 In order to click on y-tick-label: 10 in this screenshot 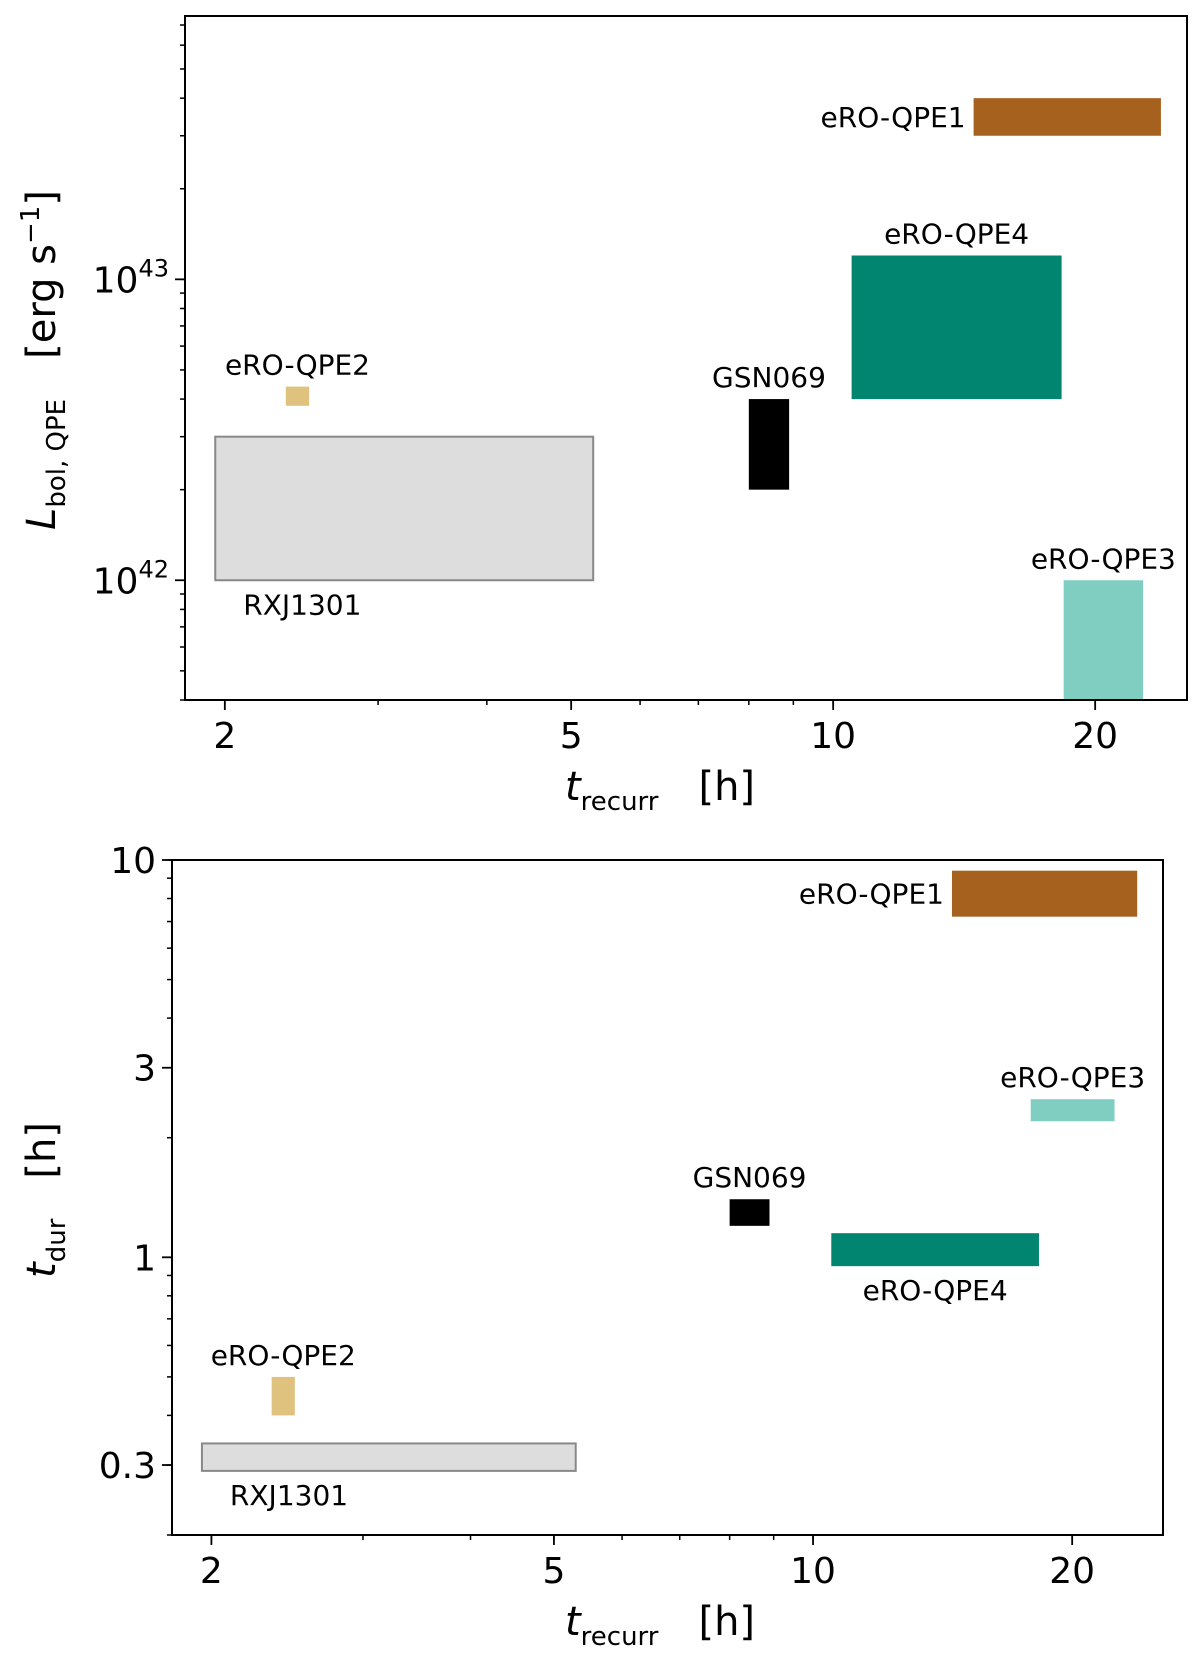, I will do `click(133, 861)`.